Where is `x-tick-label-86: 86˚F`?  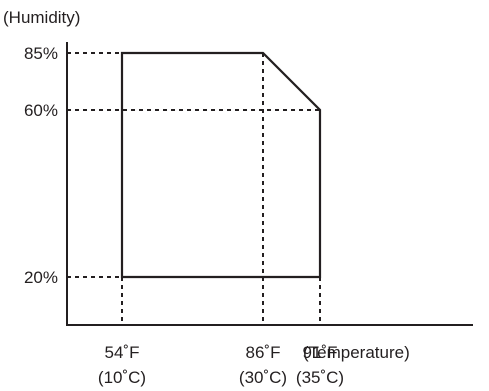 x-tick-label-86: 86˚F is located at coordinates (263, 352).